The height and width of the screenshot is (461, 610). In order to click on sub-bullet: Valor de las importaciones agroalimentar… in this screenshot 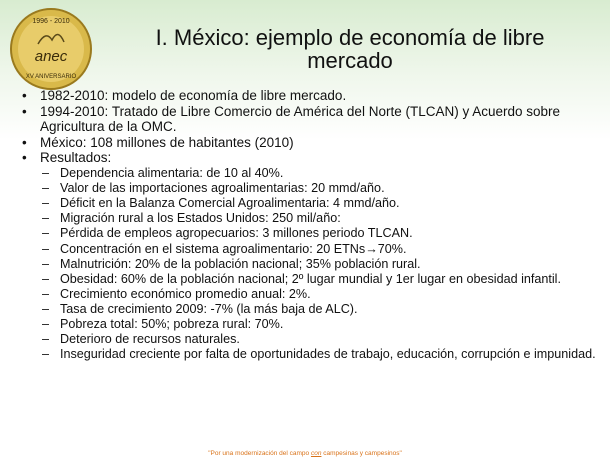, I will do `click(311, 188)`.